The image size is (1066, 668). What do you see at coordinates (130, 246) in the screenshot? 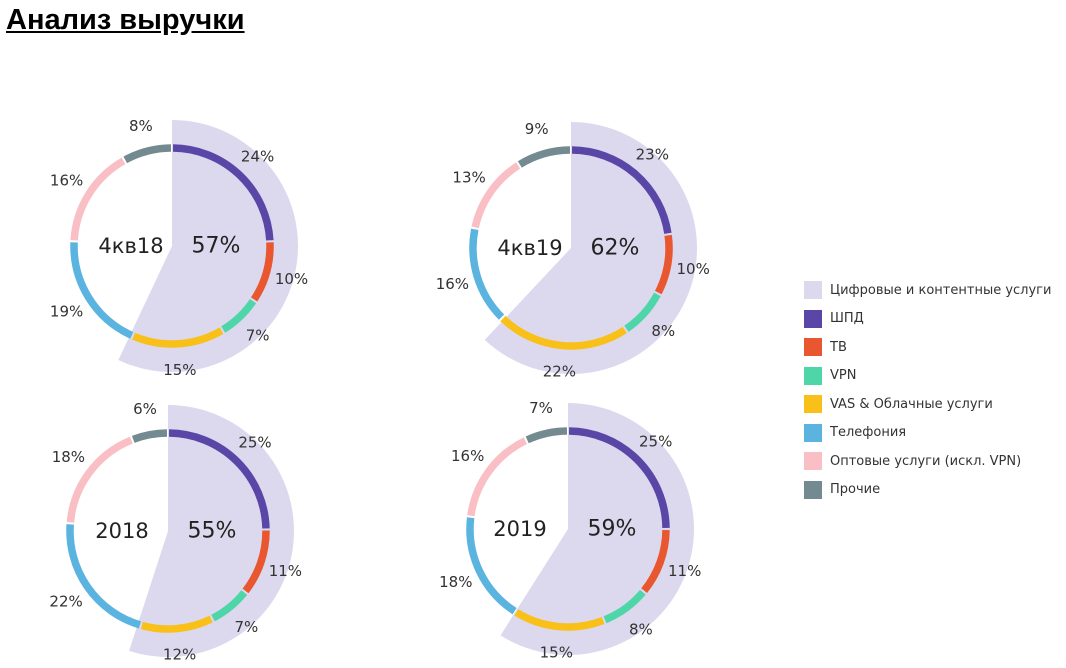
I see `period-label: 4кв18` at bounding box center [130, 246].